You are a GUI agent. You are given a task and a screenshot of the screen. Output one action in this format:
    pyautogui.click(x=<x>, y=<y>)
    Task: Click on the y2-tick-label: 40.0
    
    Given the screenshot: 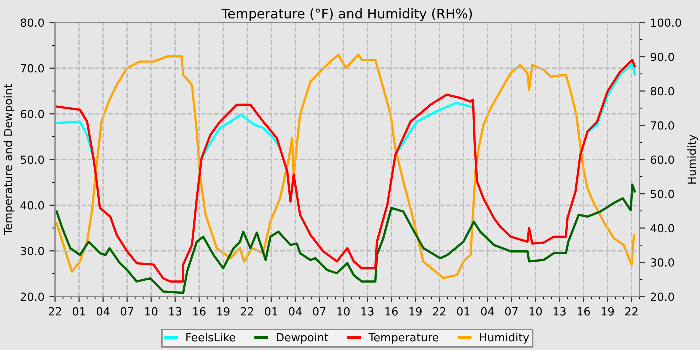 What is the action you would take?
    pyautogui.click(x=662, y=228)
    